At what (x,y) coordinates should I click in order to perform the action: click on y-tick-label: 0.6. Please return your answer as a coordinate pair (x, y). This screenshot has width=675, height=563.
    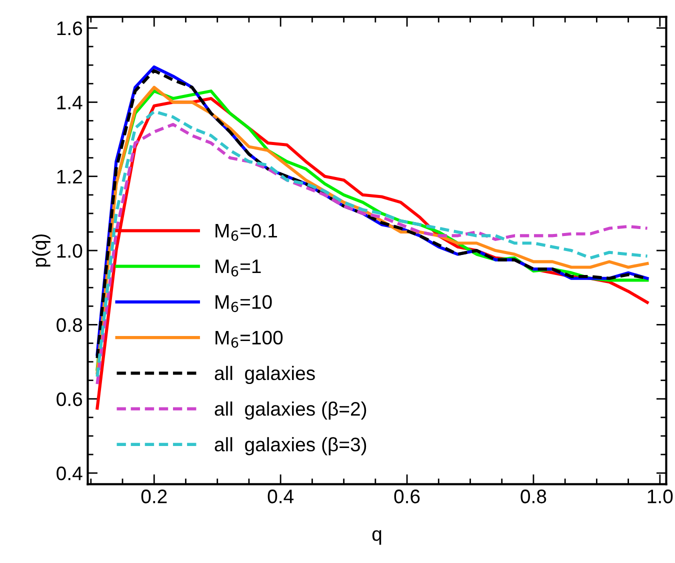
    Looking at the image, I should click on (69, 399).